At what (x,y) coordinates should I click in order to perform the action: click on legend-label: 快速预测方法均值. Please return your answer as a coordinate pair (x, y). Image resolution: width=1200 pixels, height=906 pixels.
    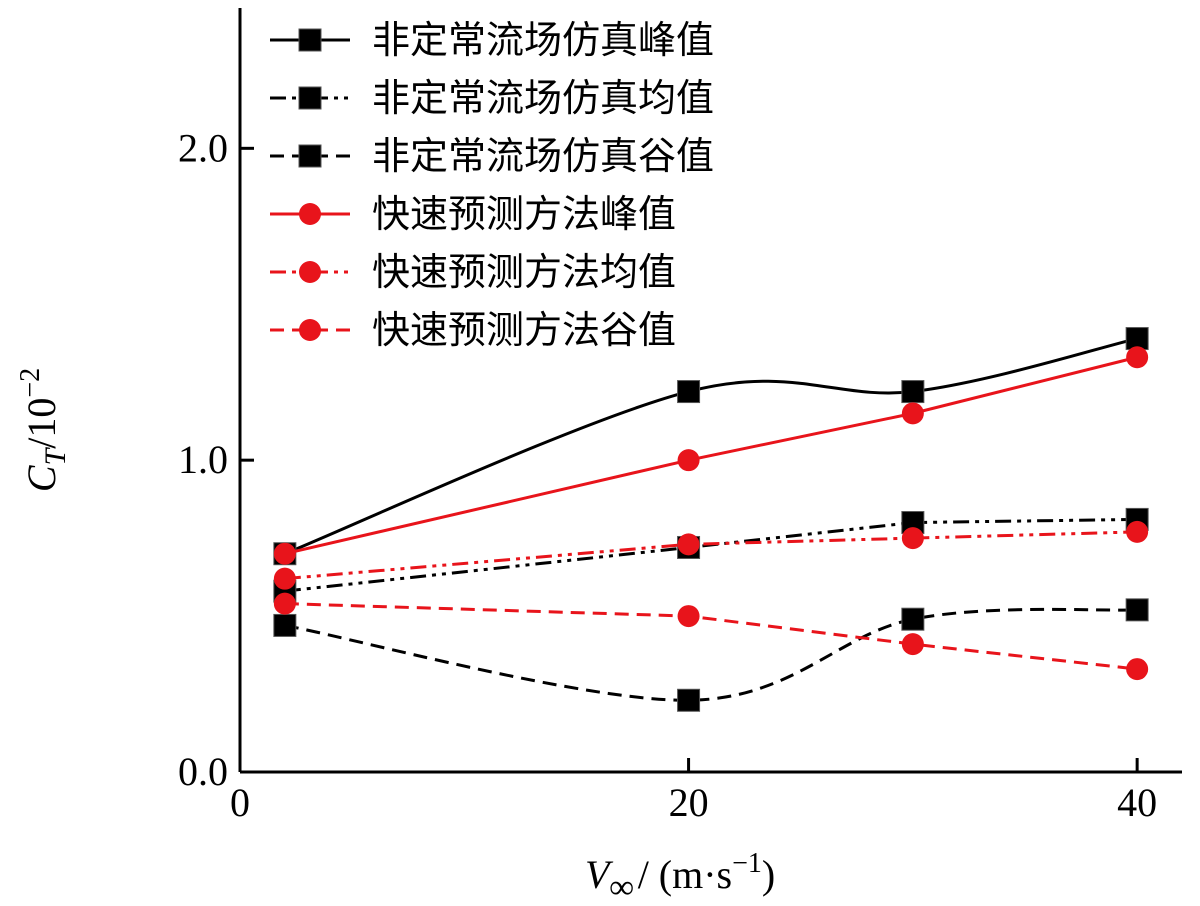
    Looking at the image, I should click on (524, 272).